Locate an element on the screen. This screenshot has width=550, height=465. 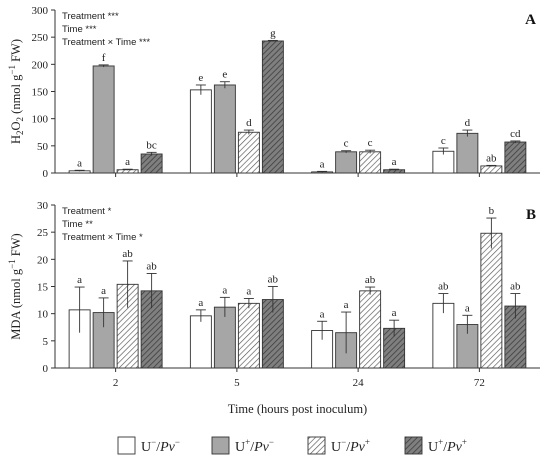
legend-item-label: U−/Pv− is located at coordinates (160, 446).